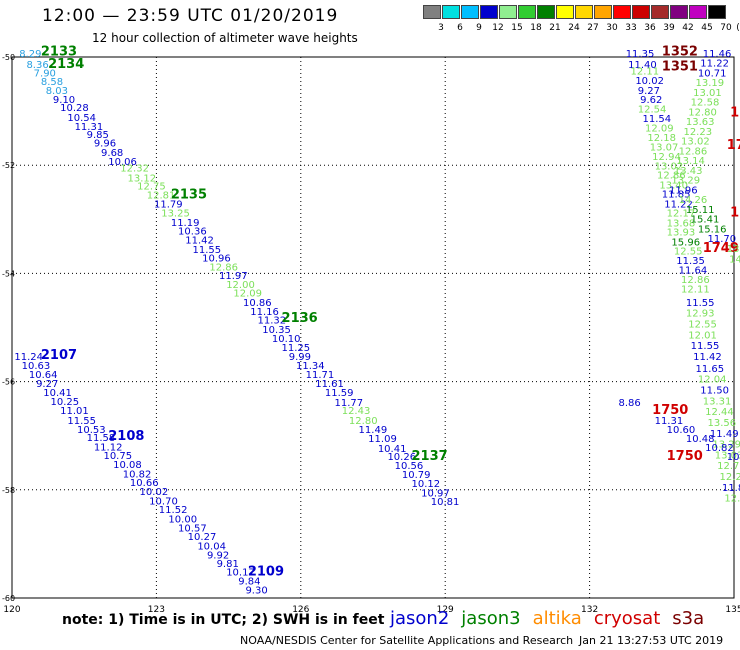 This screenshot has width=740, height=650. Describe the element at coordinates (74, 108) in the screenshot. I see `wave-height-label: 10.28` at that location.